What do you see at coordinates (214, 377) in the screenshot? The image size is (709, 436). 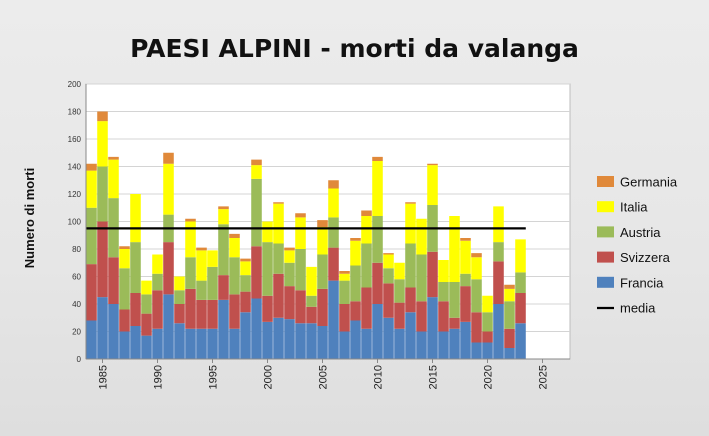 I see `x-tick-label: 1995` at bounding box center [214, 377].